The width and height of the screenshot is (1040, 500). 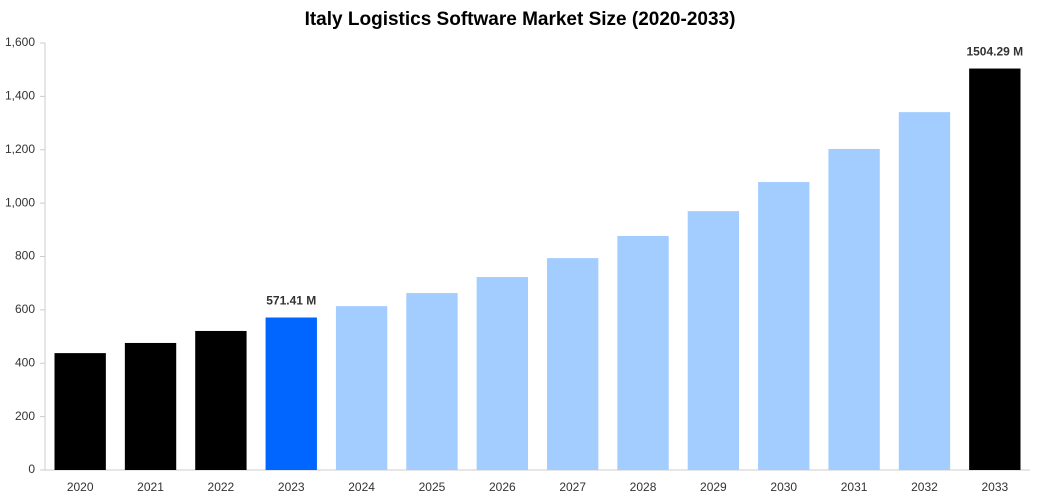 What do you see at coordinates (361, 487) in the screenshot?
I see `x-tick-label: 2024` at bounding box center [361, 487].